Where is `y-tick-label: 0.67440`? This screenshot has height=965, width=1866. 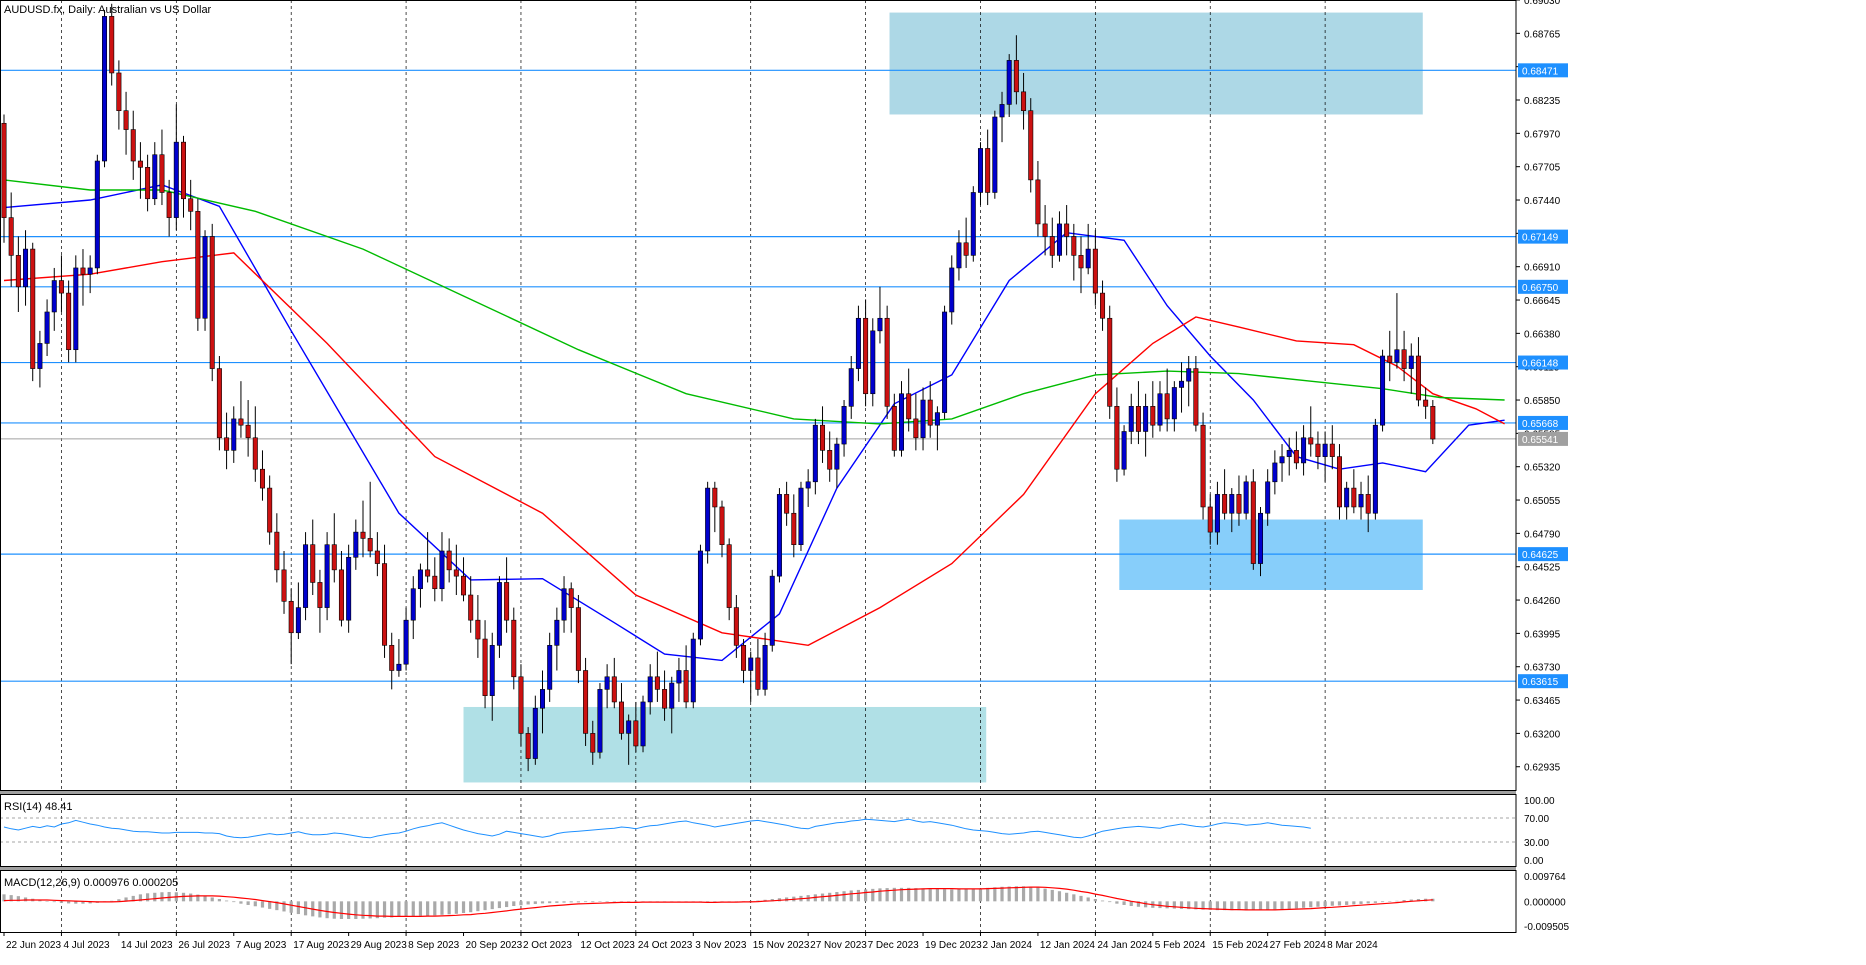
y-tick-label: 0.67440 is located at coordinates (1542, 201).